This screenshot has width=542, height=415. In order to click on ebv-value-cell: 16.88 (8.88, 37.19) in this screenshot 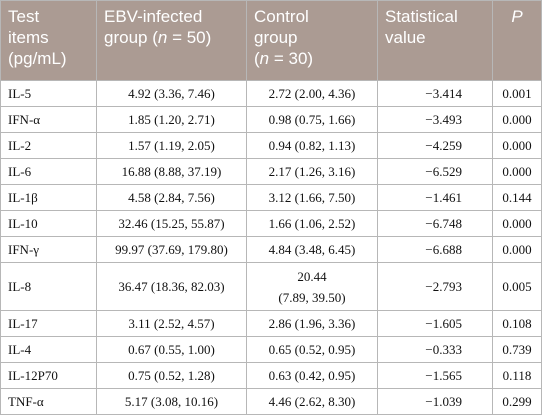, I will do `click(171, 171)`.